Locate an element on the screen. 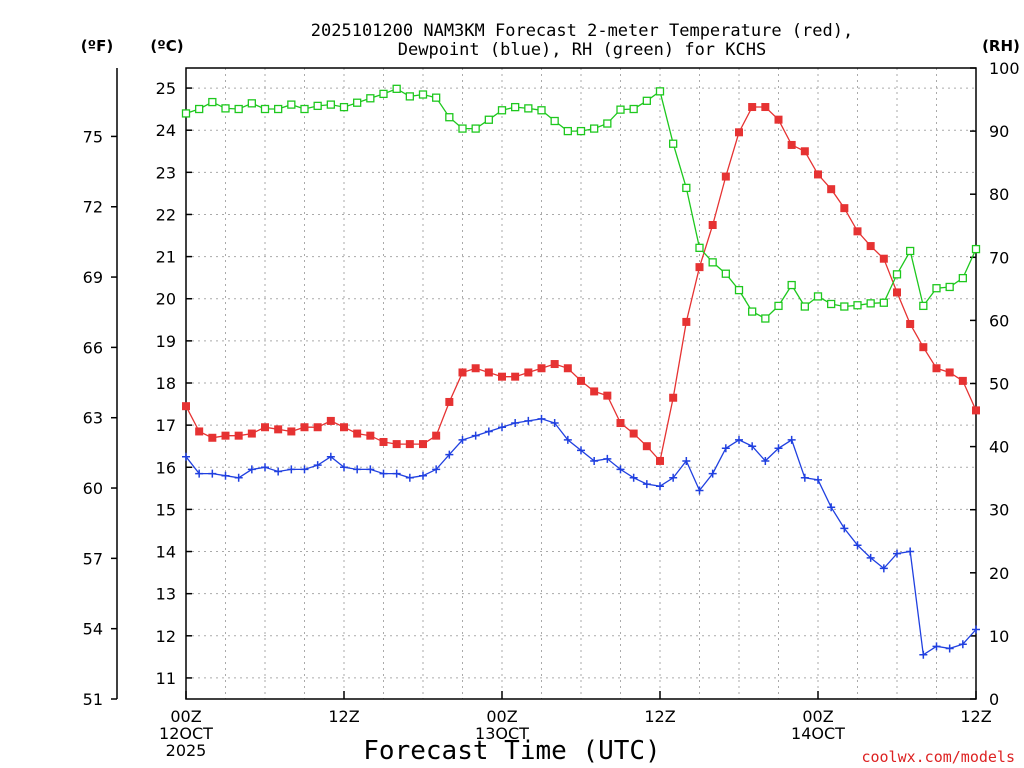 This screenshot has height=768, width=1024. rh-tick-label: 60 is located at coordinates (999, 320).